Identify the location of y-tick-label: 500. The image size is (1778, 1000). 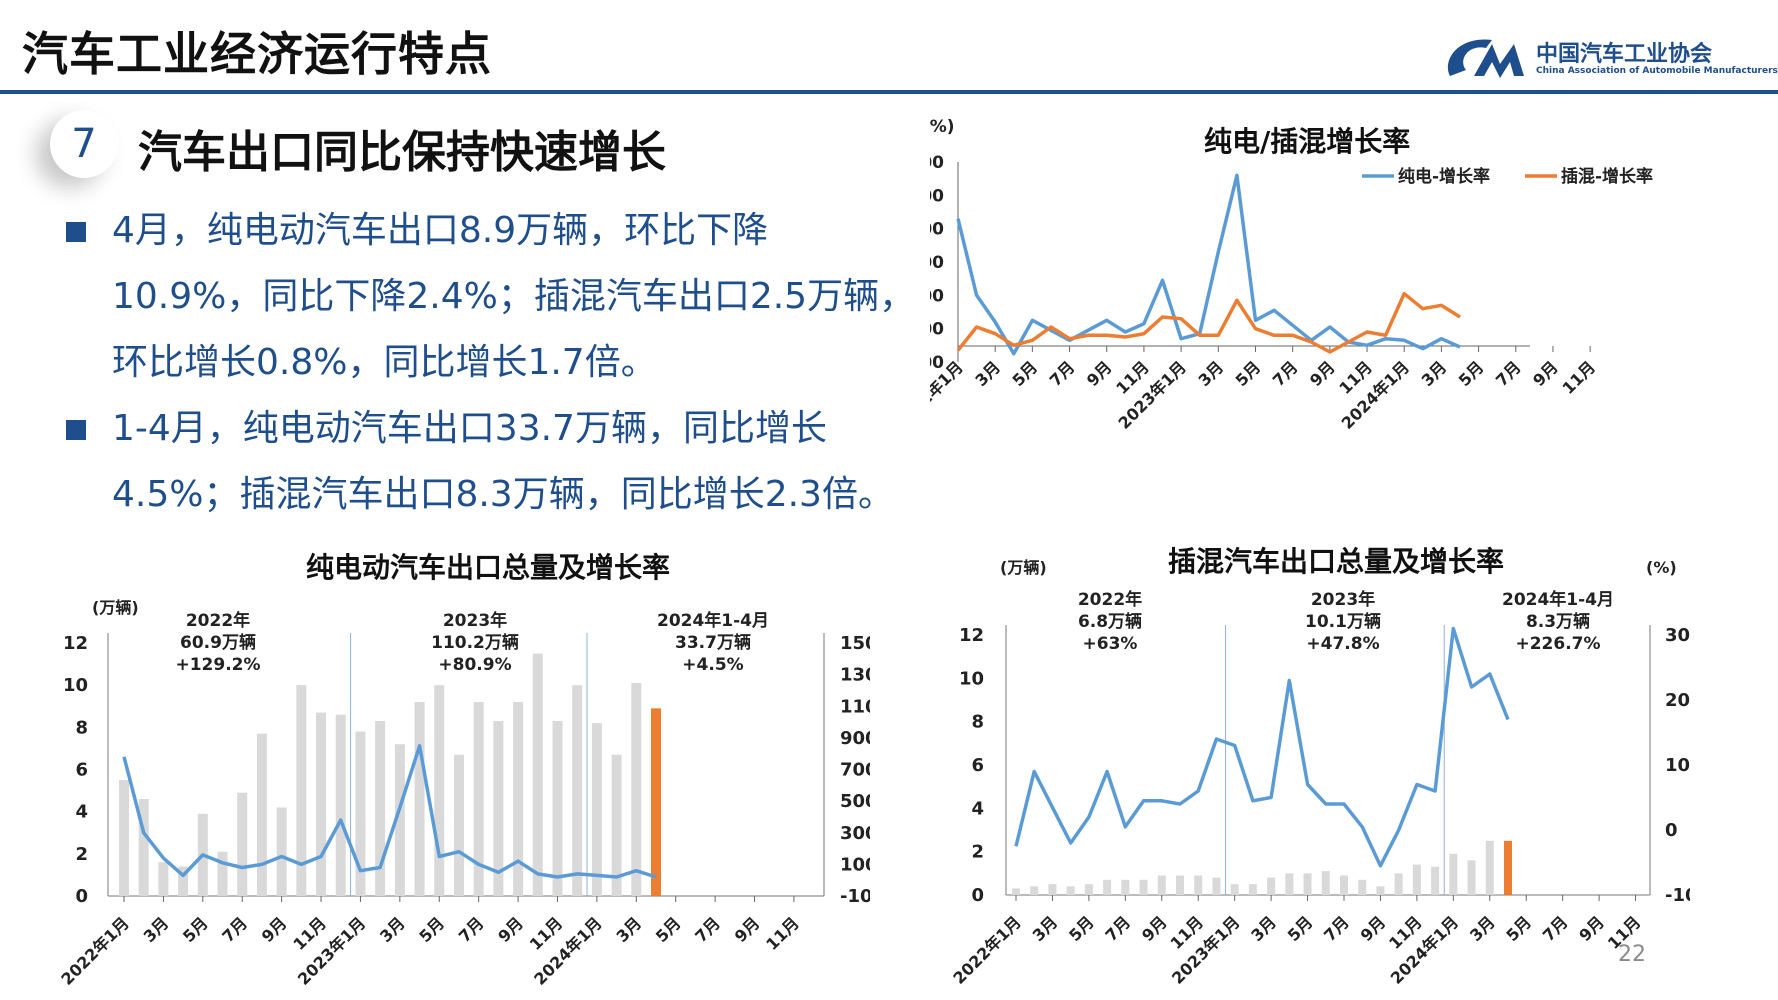
(937, 263).